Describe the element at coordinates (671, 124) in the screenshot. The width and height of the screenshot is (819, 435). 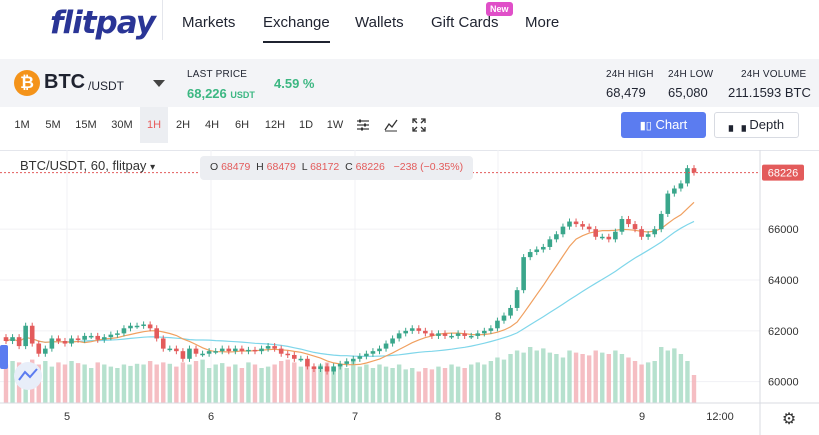
I see `chart-button-label: Chart` at that location.